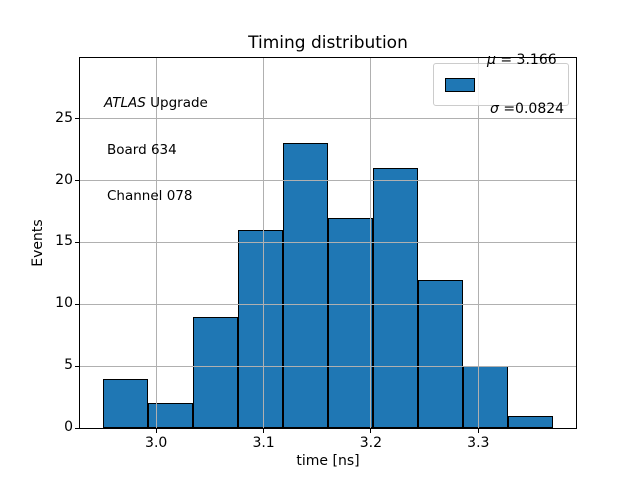 The height and width of the screenshot is (480, 640). Describe the element at coordinates (371, 443) in the screenshot. I see `x-tick-label: 3.2` at that location.